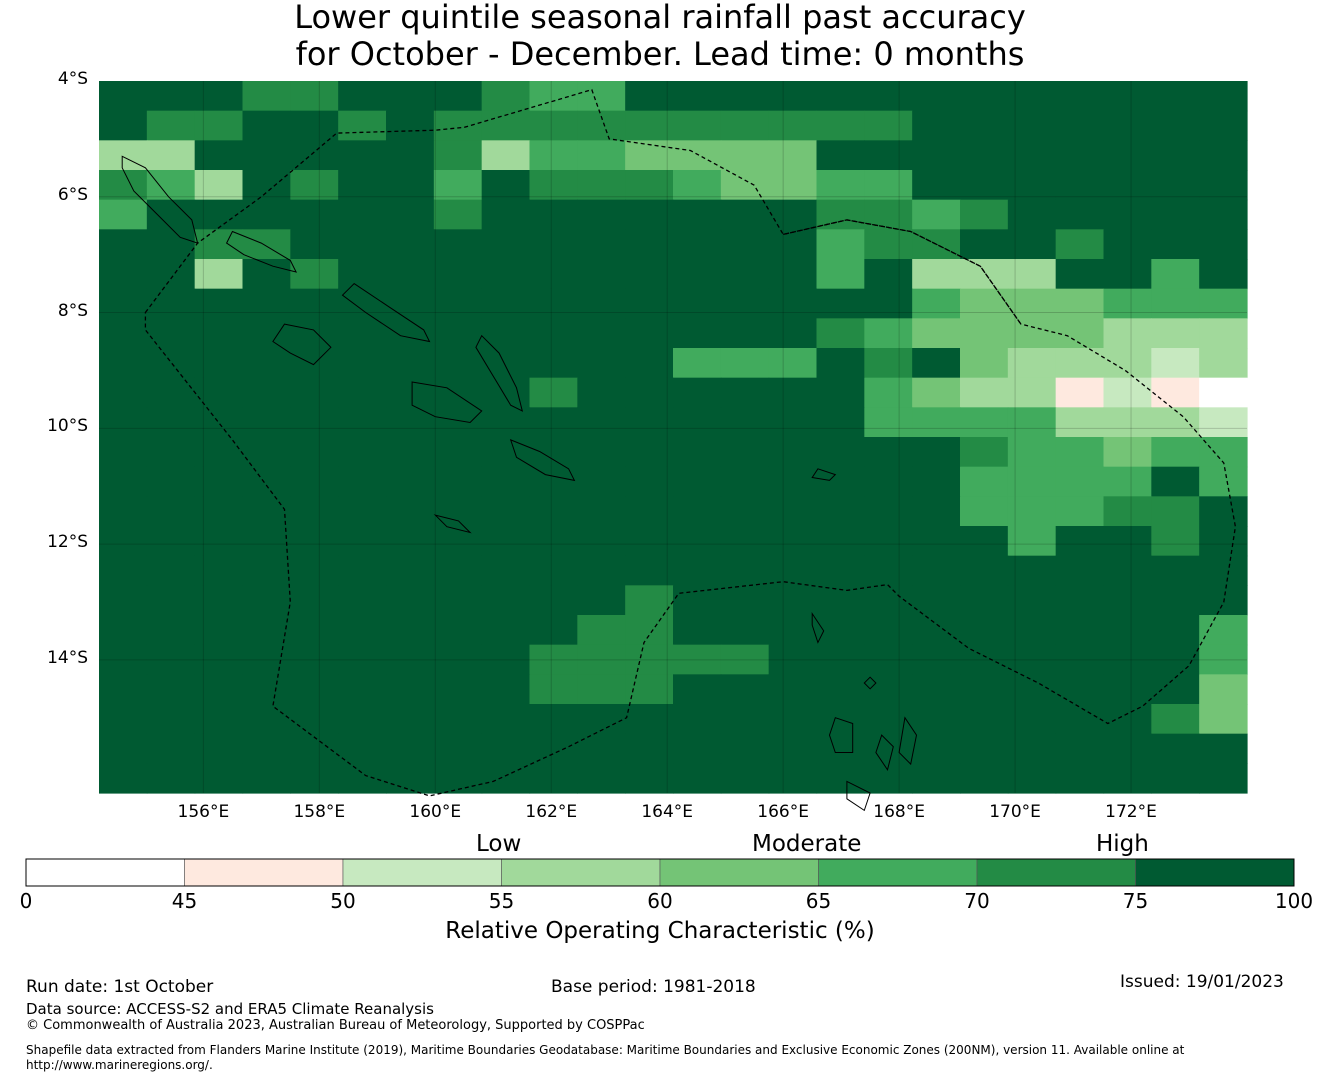 This screenshot has width=1320, height=1080. Describe the element at coordinates (119, 1065) in the screenshot. I see `shapefile-credit-line-2: http://www.marineregions.org/.` at that location.